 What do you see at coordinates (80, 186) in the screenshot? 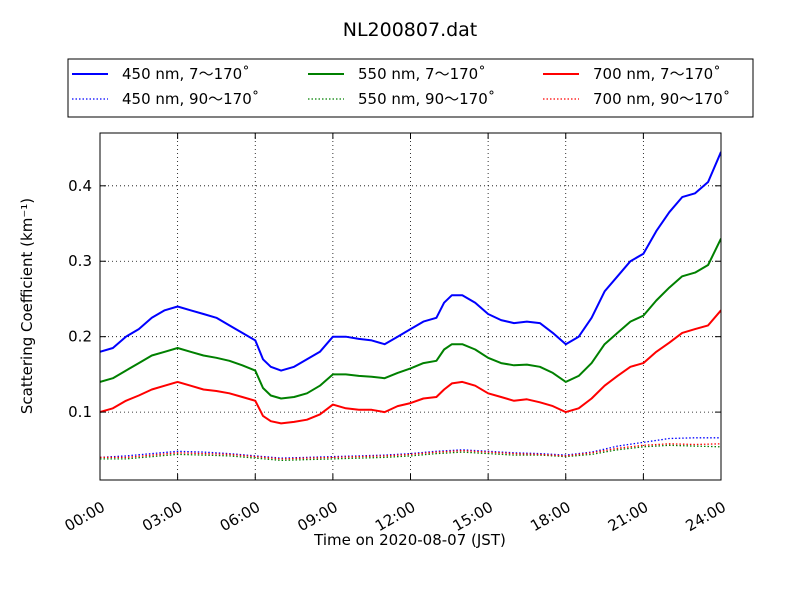
I see `y-tick-label: 0.4` at bounding box center [80, 186].